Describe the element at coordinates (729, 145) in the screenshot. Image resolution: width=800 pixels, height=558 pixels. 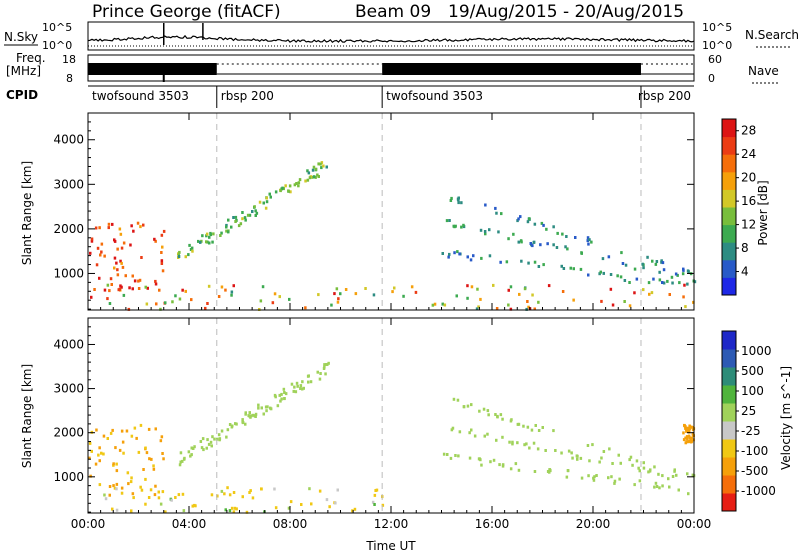
I see `colorbar-swatch` at that location.